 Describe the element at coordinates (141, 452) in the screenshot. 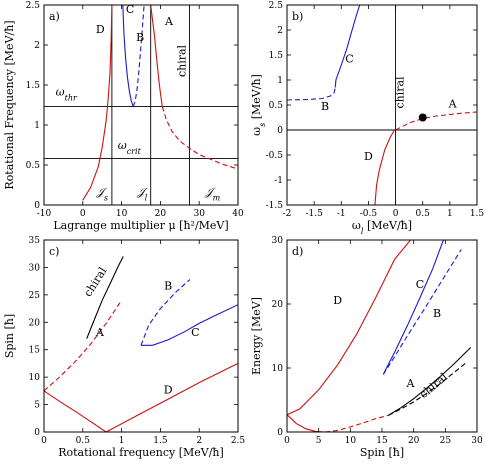

I see `x-axis-label: Rotational frequency [MeV/ħ]` at that location.